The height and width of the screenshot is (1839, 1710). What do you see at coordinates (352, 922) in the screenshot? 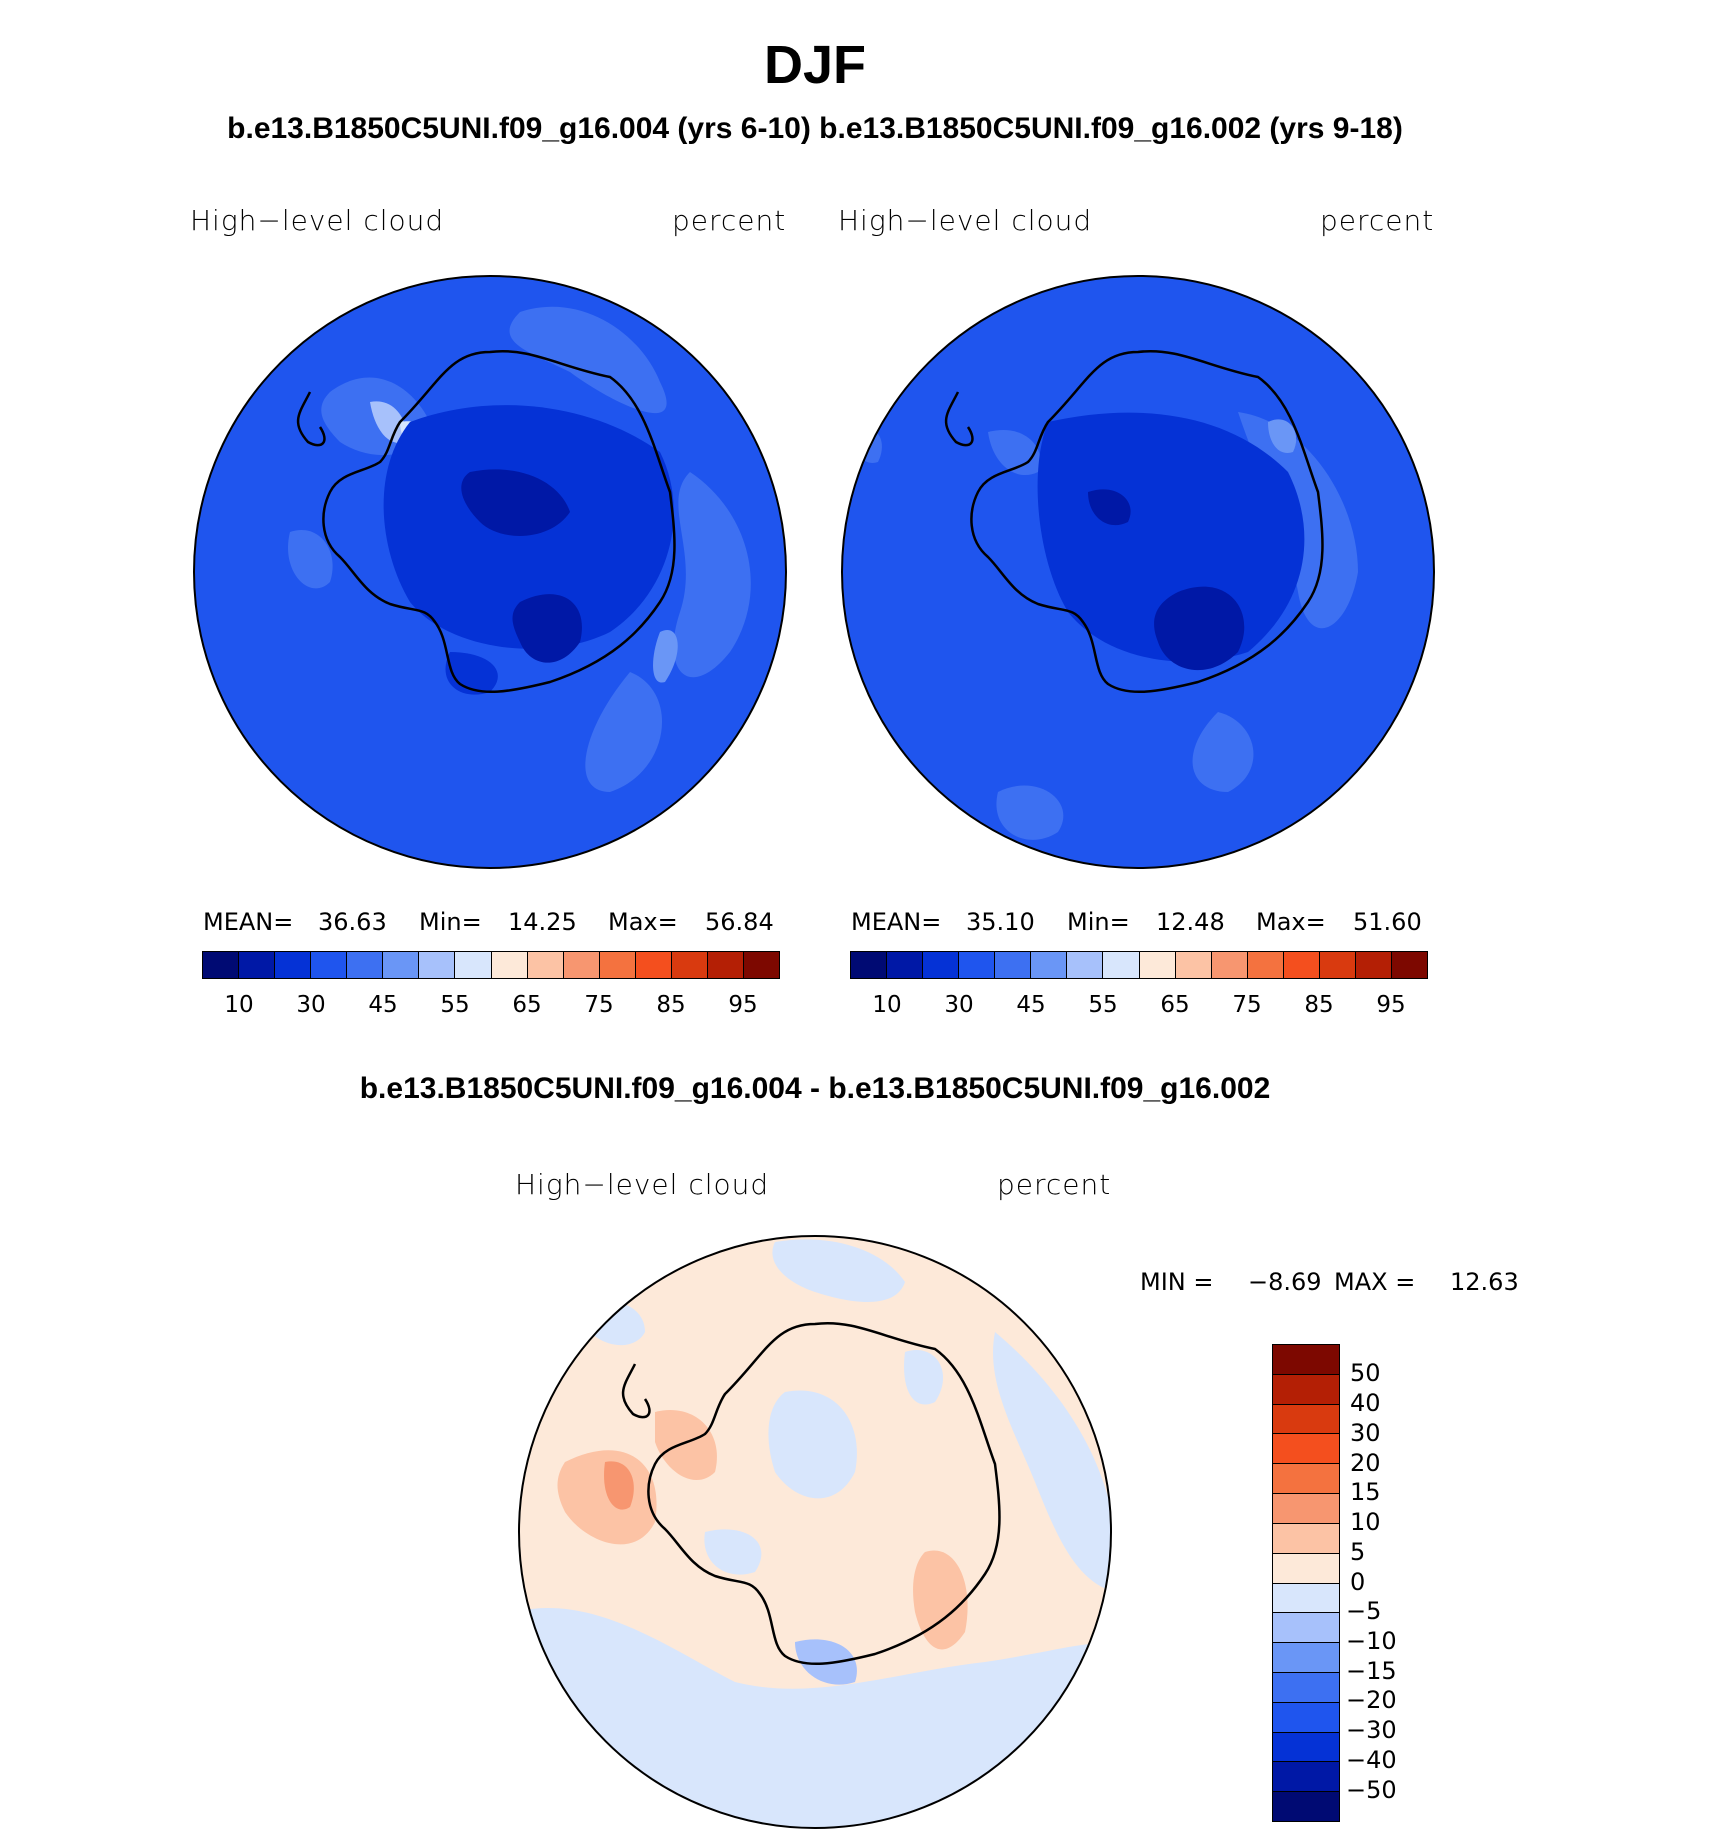
I see `panel1-mean-value: 36.63` at bounding box center [352, 922].